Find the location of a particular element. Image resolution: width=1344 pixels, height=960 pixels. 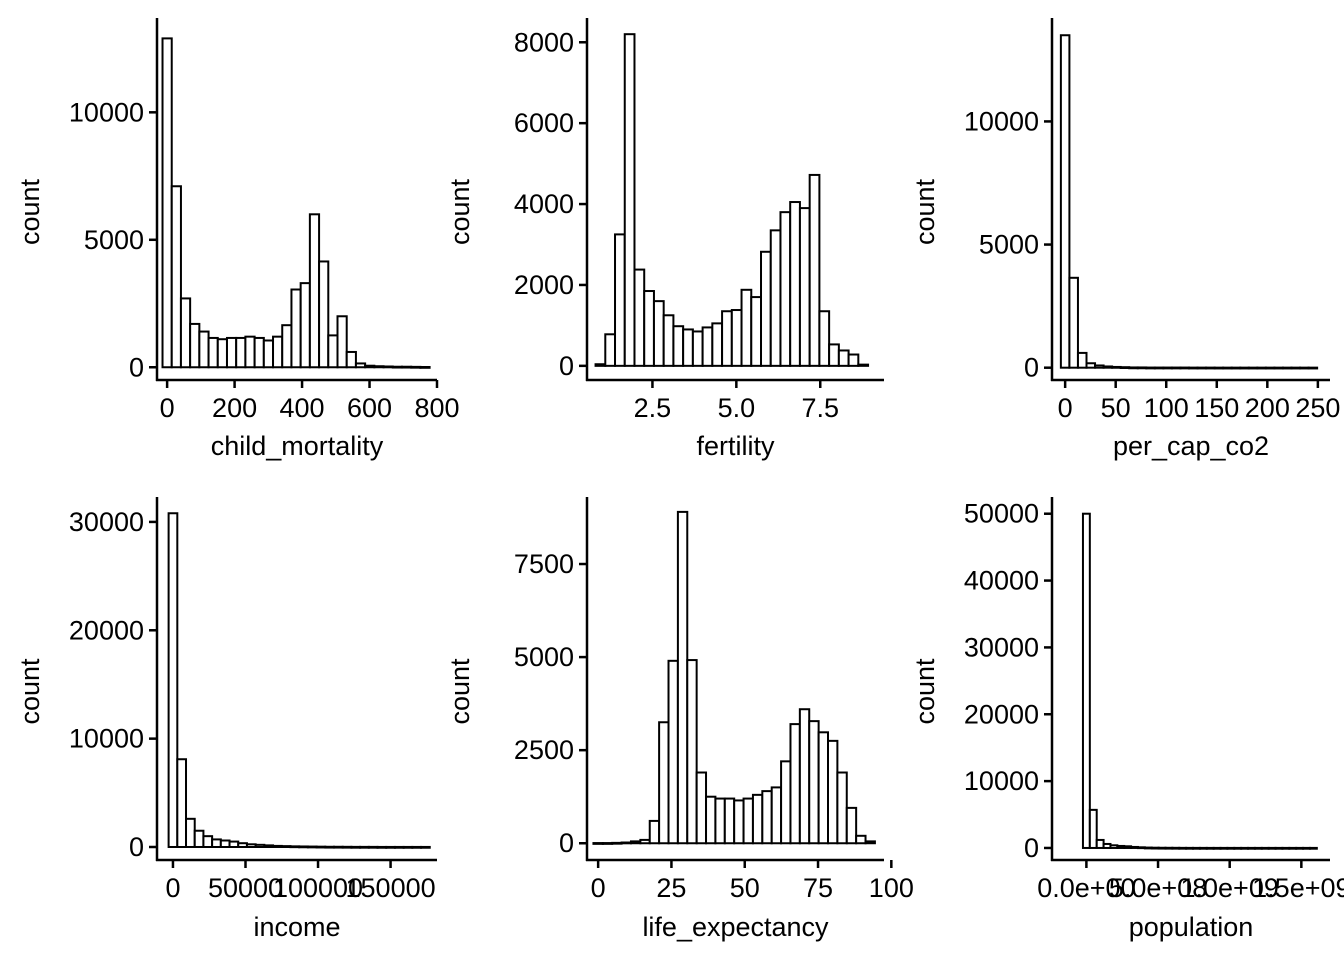

y-tick-label: 6000 is located at coordinates (544, 123).